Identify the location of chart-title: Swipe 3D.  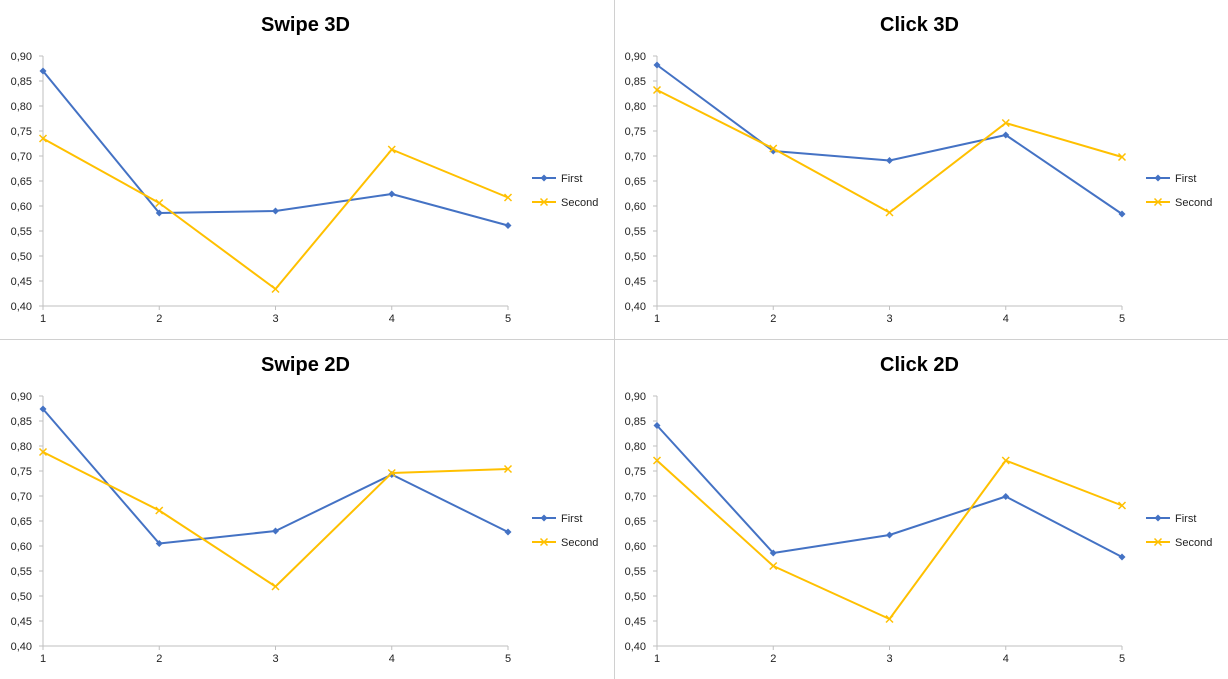
(305, 25).